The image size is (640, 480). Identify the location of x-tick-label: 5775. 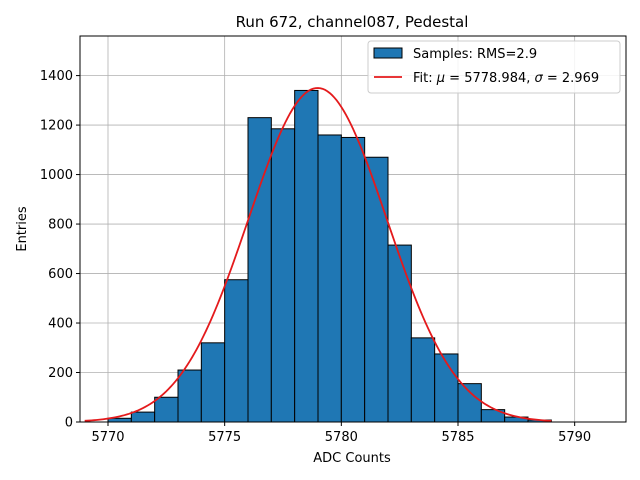
(224, 437).